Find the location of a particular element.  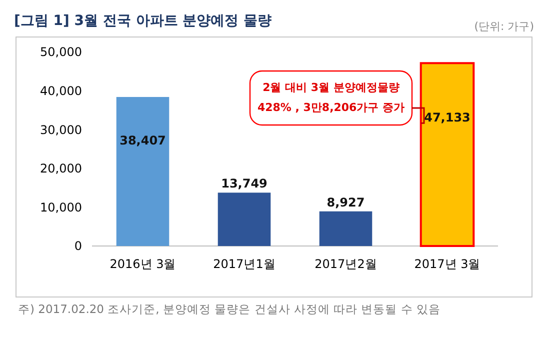

y-tick-label: 0 is located at coordinates (78, 246).